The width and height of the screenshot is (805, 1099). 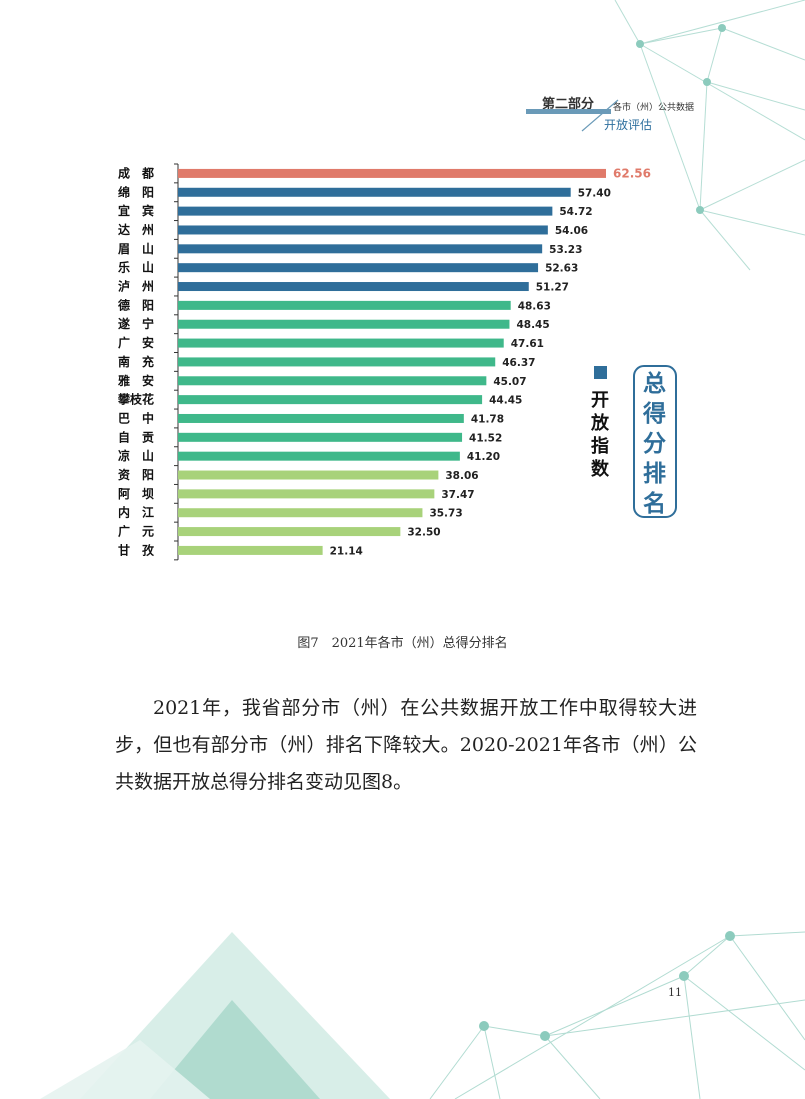 I want to click on value-label: 44.45, so click(x=505, y=401).